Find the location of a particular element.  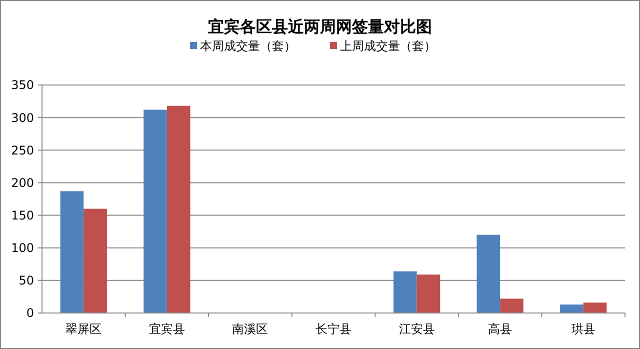

x-tick-label: 江安县 is located at coordinates (416, 329).